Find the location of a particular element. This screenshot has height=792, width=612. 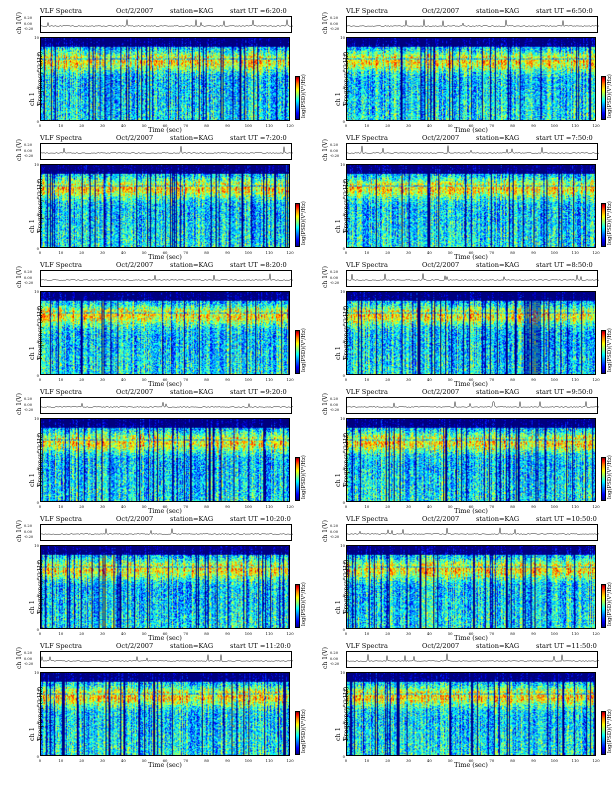

y-tick-label: 0 is located at coordinates (343, 502).